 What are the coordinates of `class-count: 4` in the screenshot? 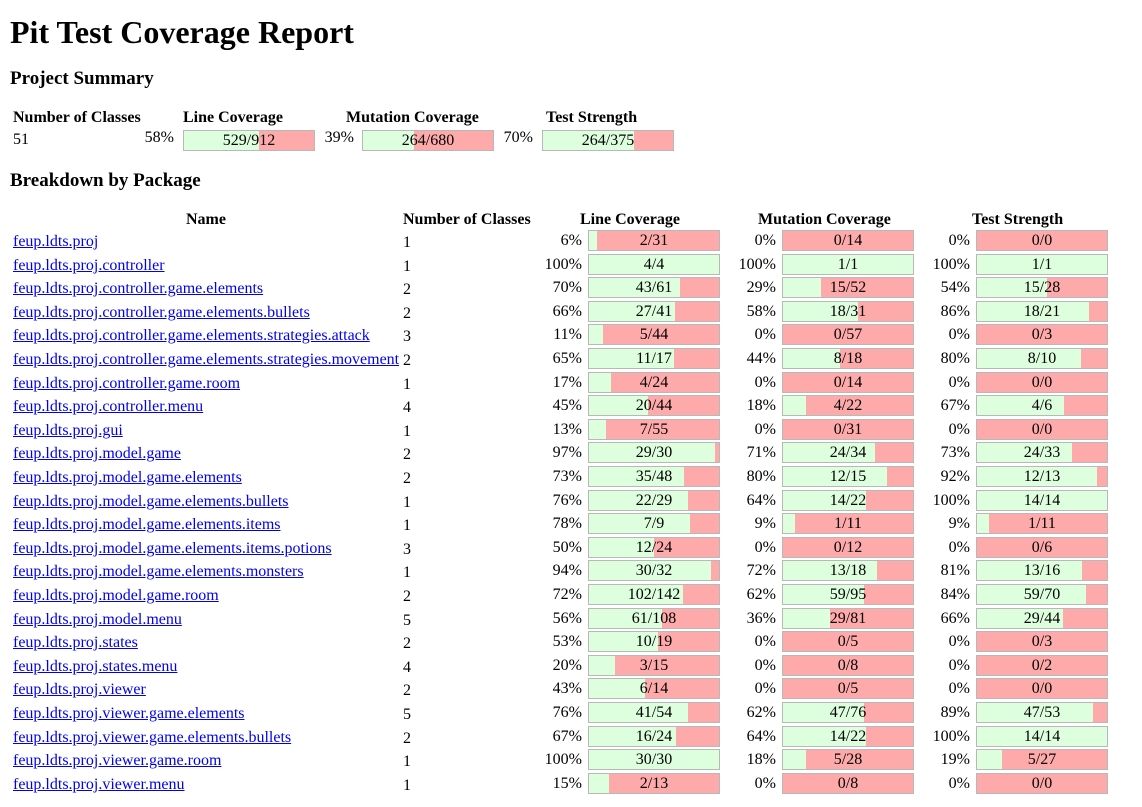 It's located at (407, 407).